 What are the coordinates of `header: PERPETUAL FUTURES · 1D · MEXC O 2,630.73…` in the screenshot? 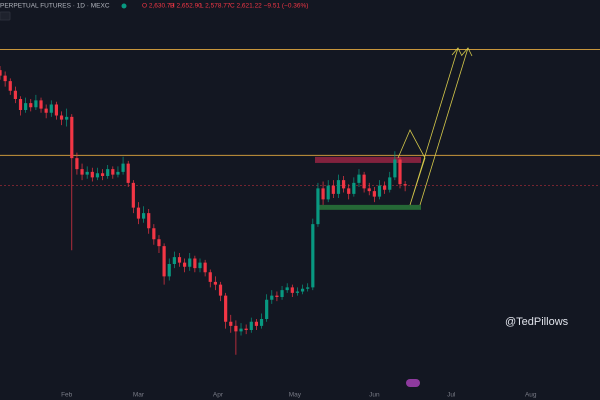 It's located at (154, 6).